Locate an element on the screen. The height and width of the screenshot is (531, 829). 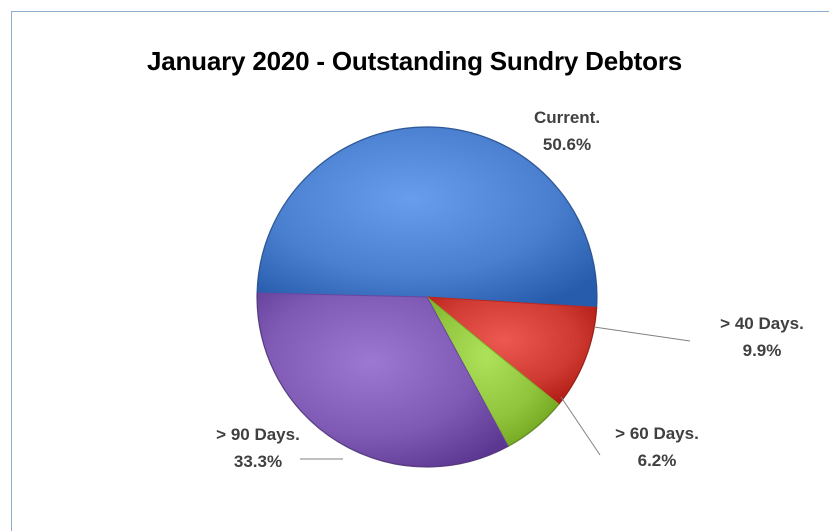
leader-line-gt-60-days is located at coordinates (580, 426).